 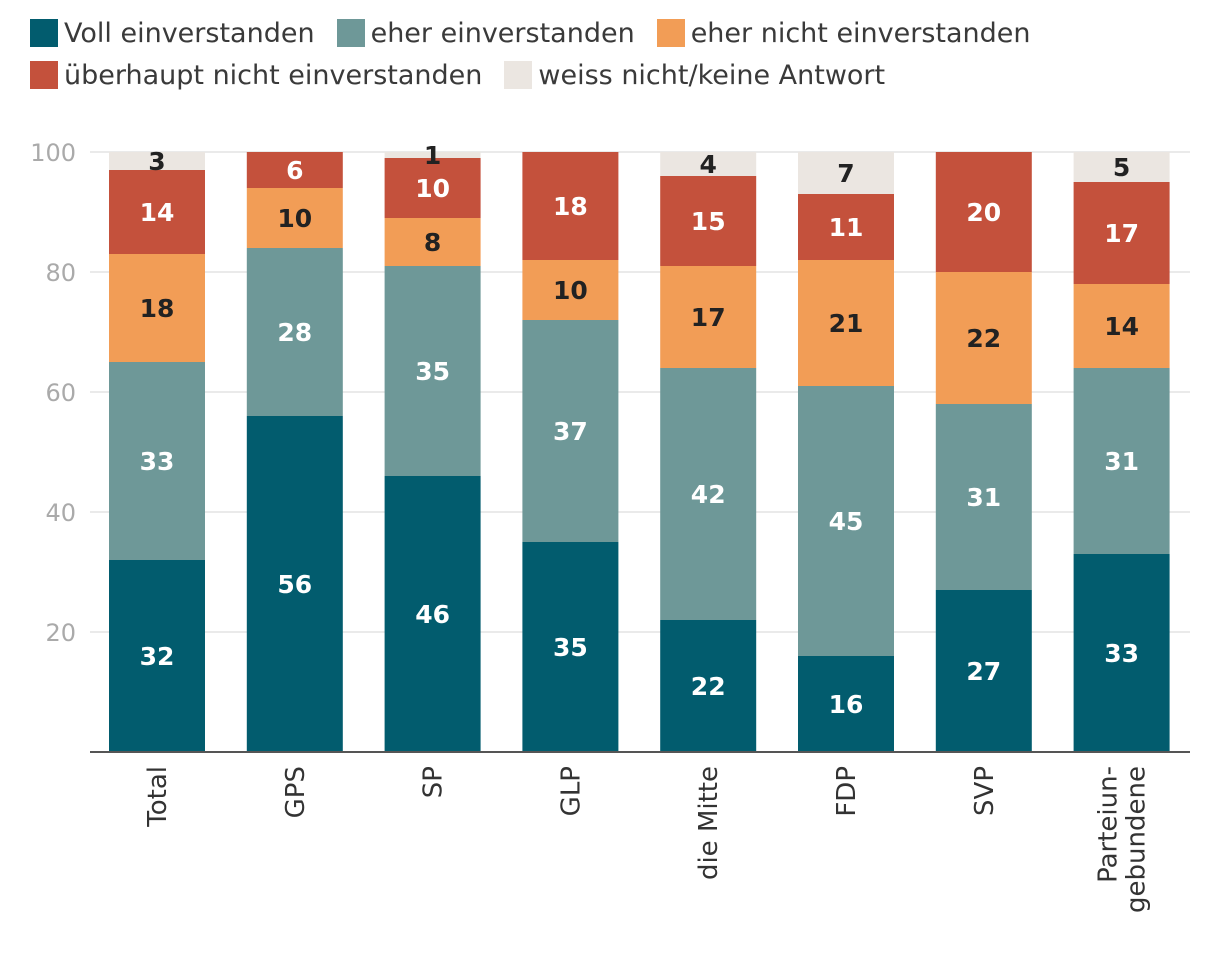 I want to click on data-label-2-2: 8, so click(x=432, y=242).